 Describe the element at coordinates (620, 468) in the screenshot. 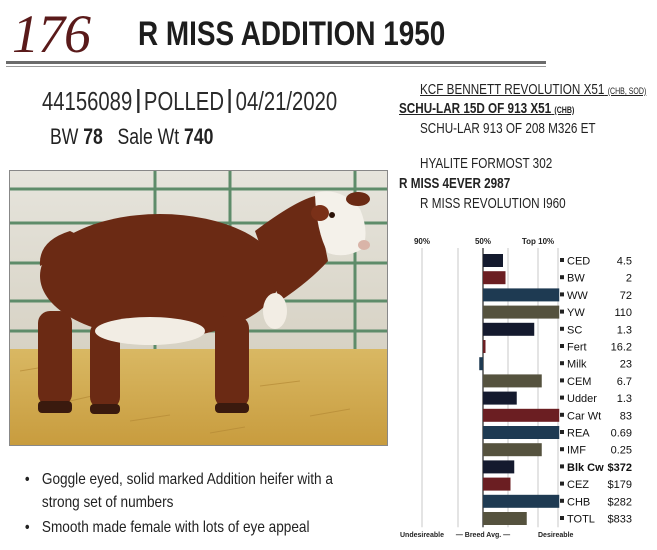

I see `trait-value: $372` at that location.